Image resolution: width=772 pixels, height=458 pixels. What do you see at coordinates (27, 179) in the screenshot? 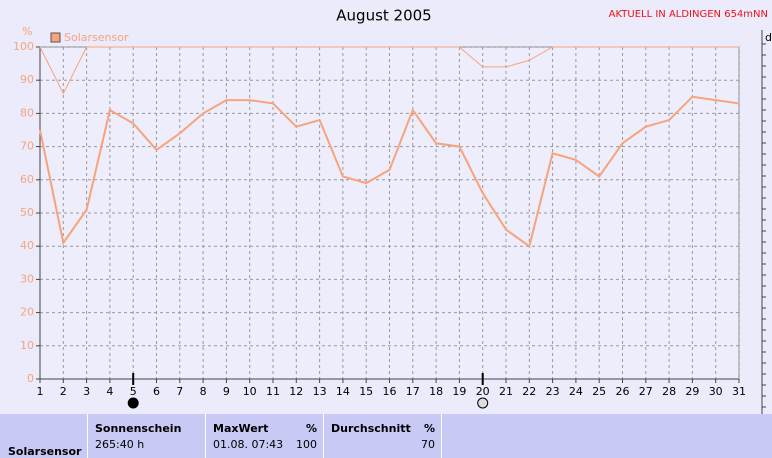
I see `y-tick-label: 60` at bounding box center [27, 179].